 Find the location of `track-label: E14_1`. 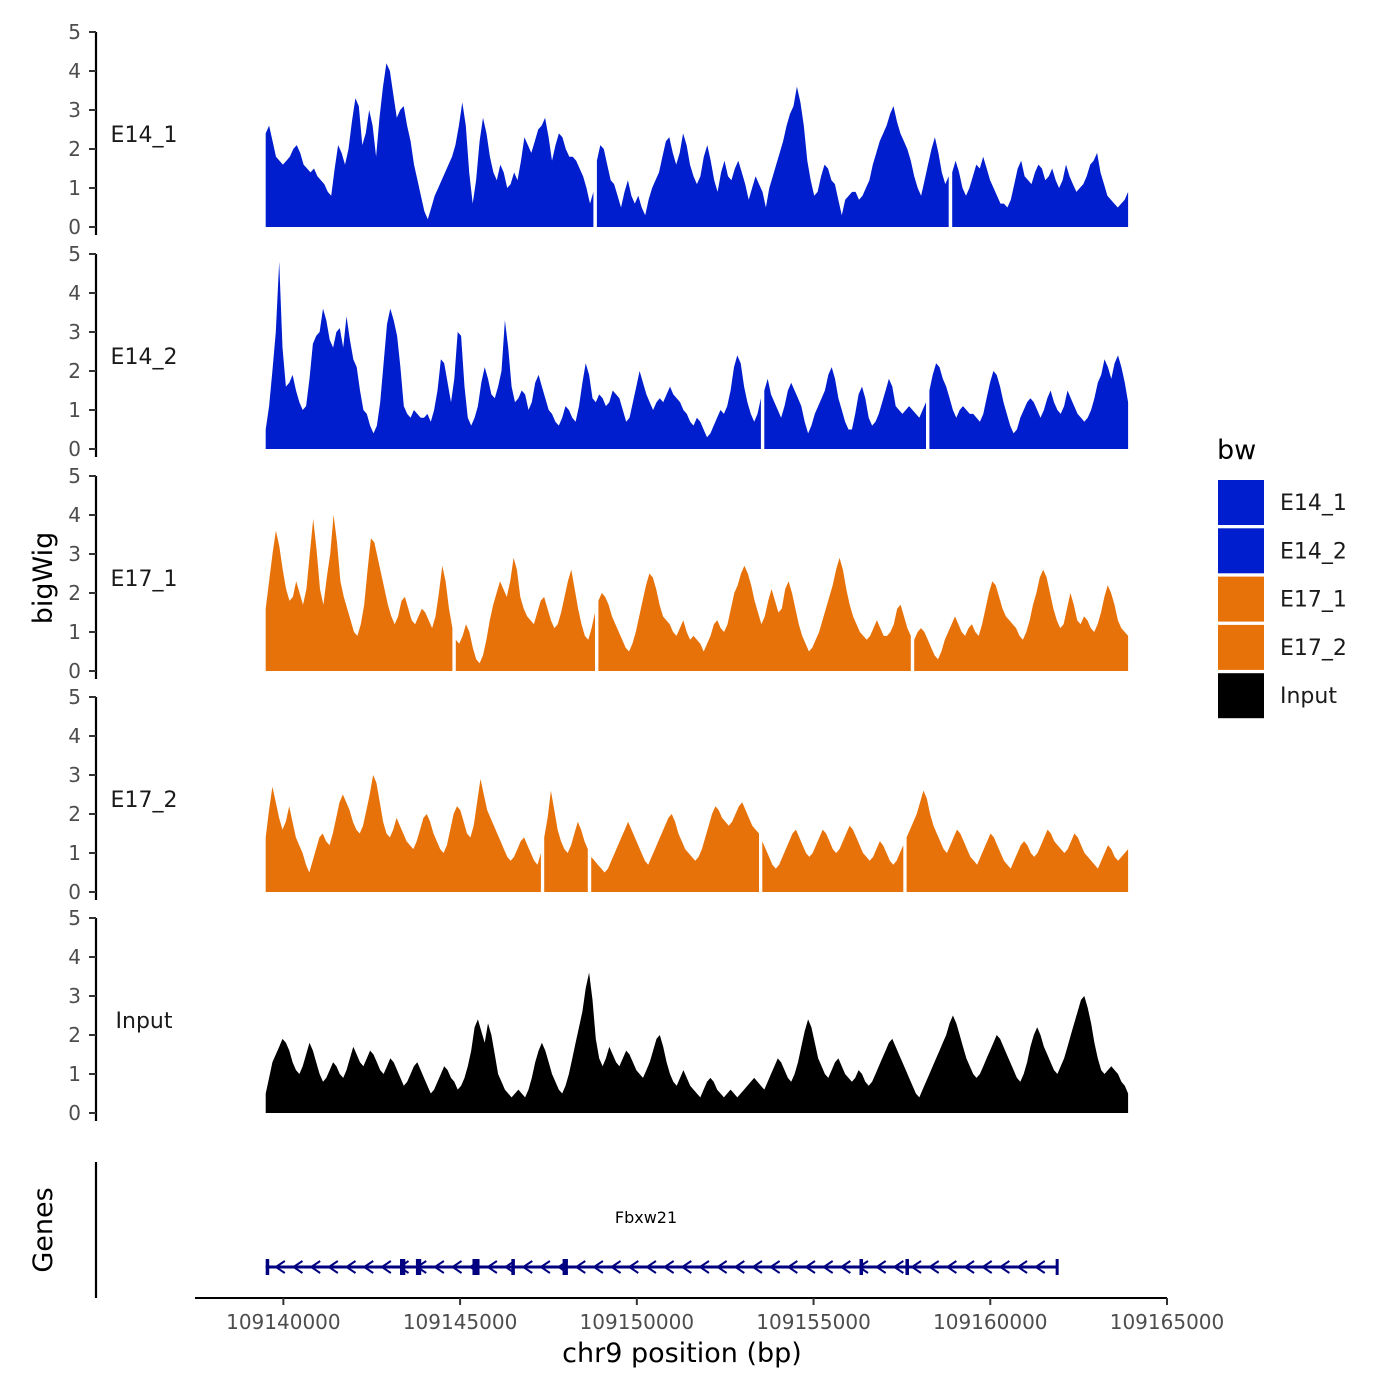

track-label: E14_1 is located at coordinates (144, 135).